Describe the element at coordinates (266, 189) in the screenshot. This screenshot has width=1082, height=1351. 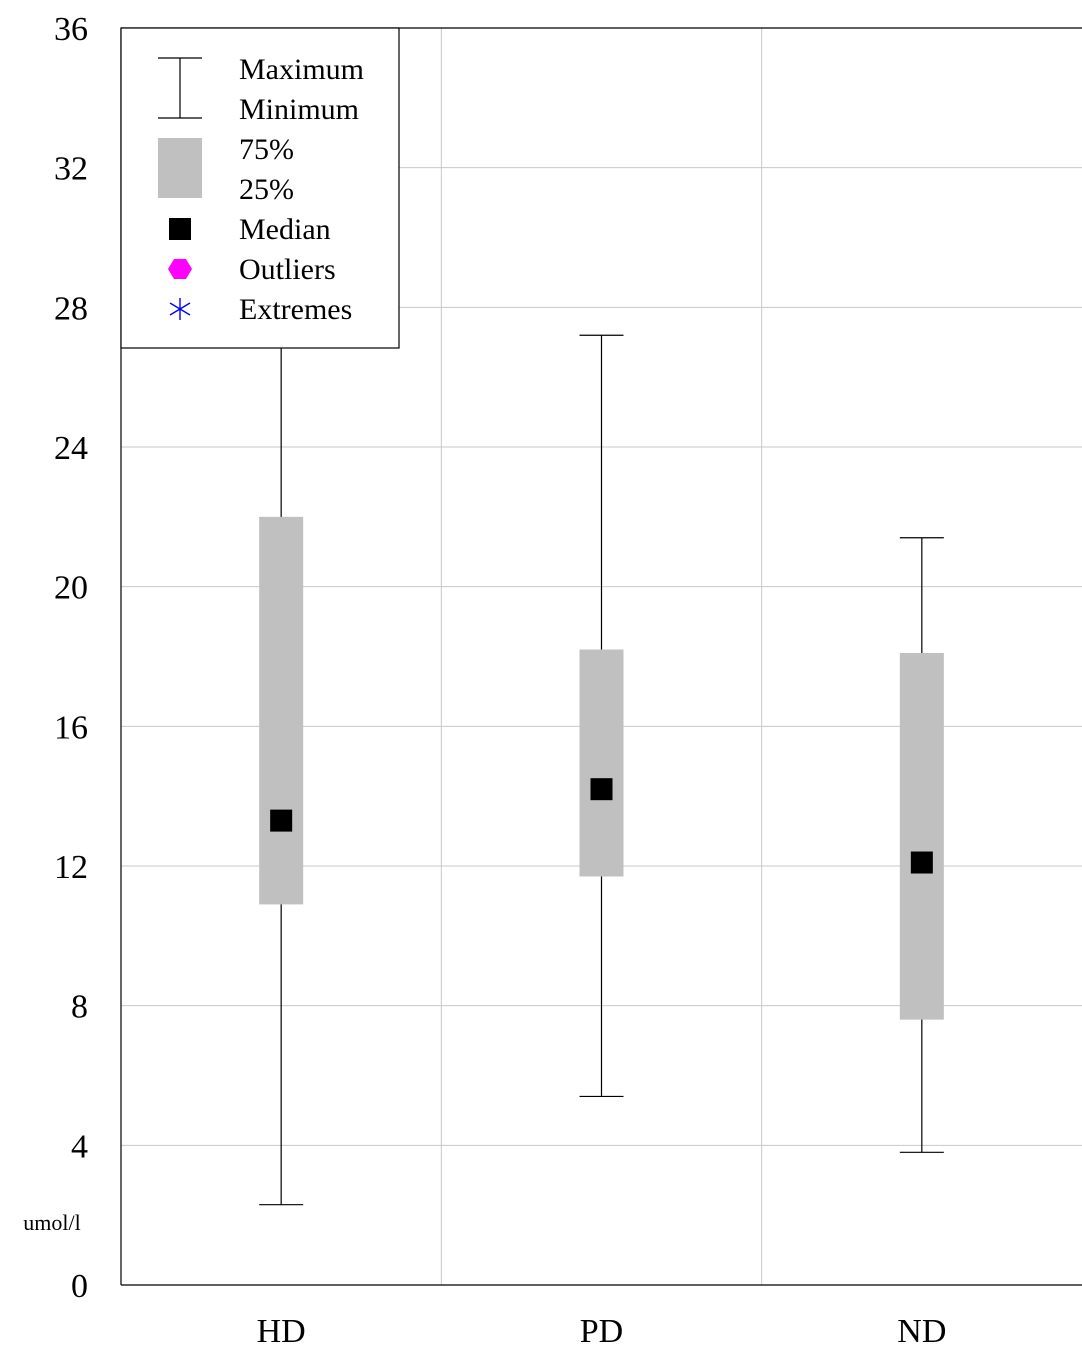
I see `legend-q25-label: 25%` at that location.